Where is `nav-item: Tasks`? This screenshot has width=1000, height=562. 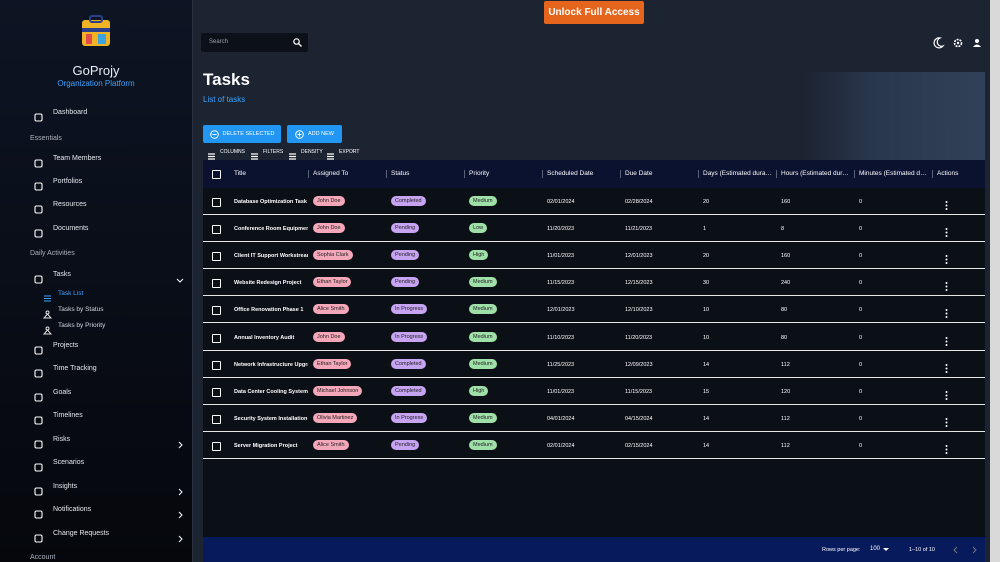 nav-item: Tasks is located at coordinates (62, 274).